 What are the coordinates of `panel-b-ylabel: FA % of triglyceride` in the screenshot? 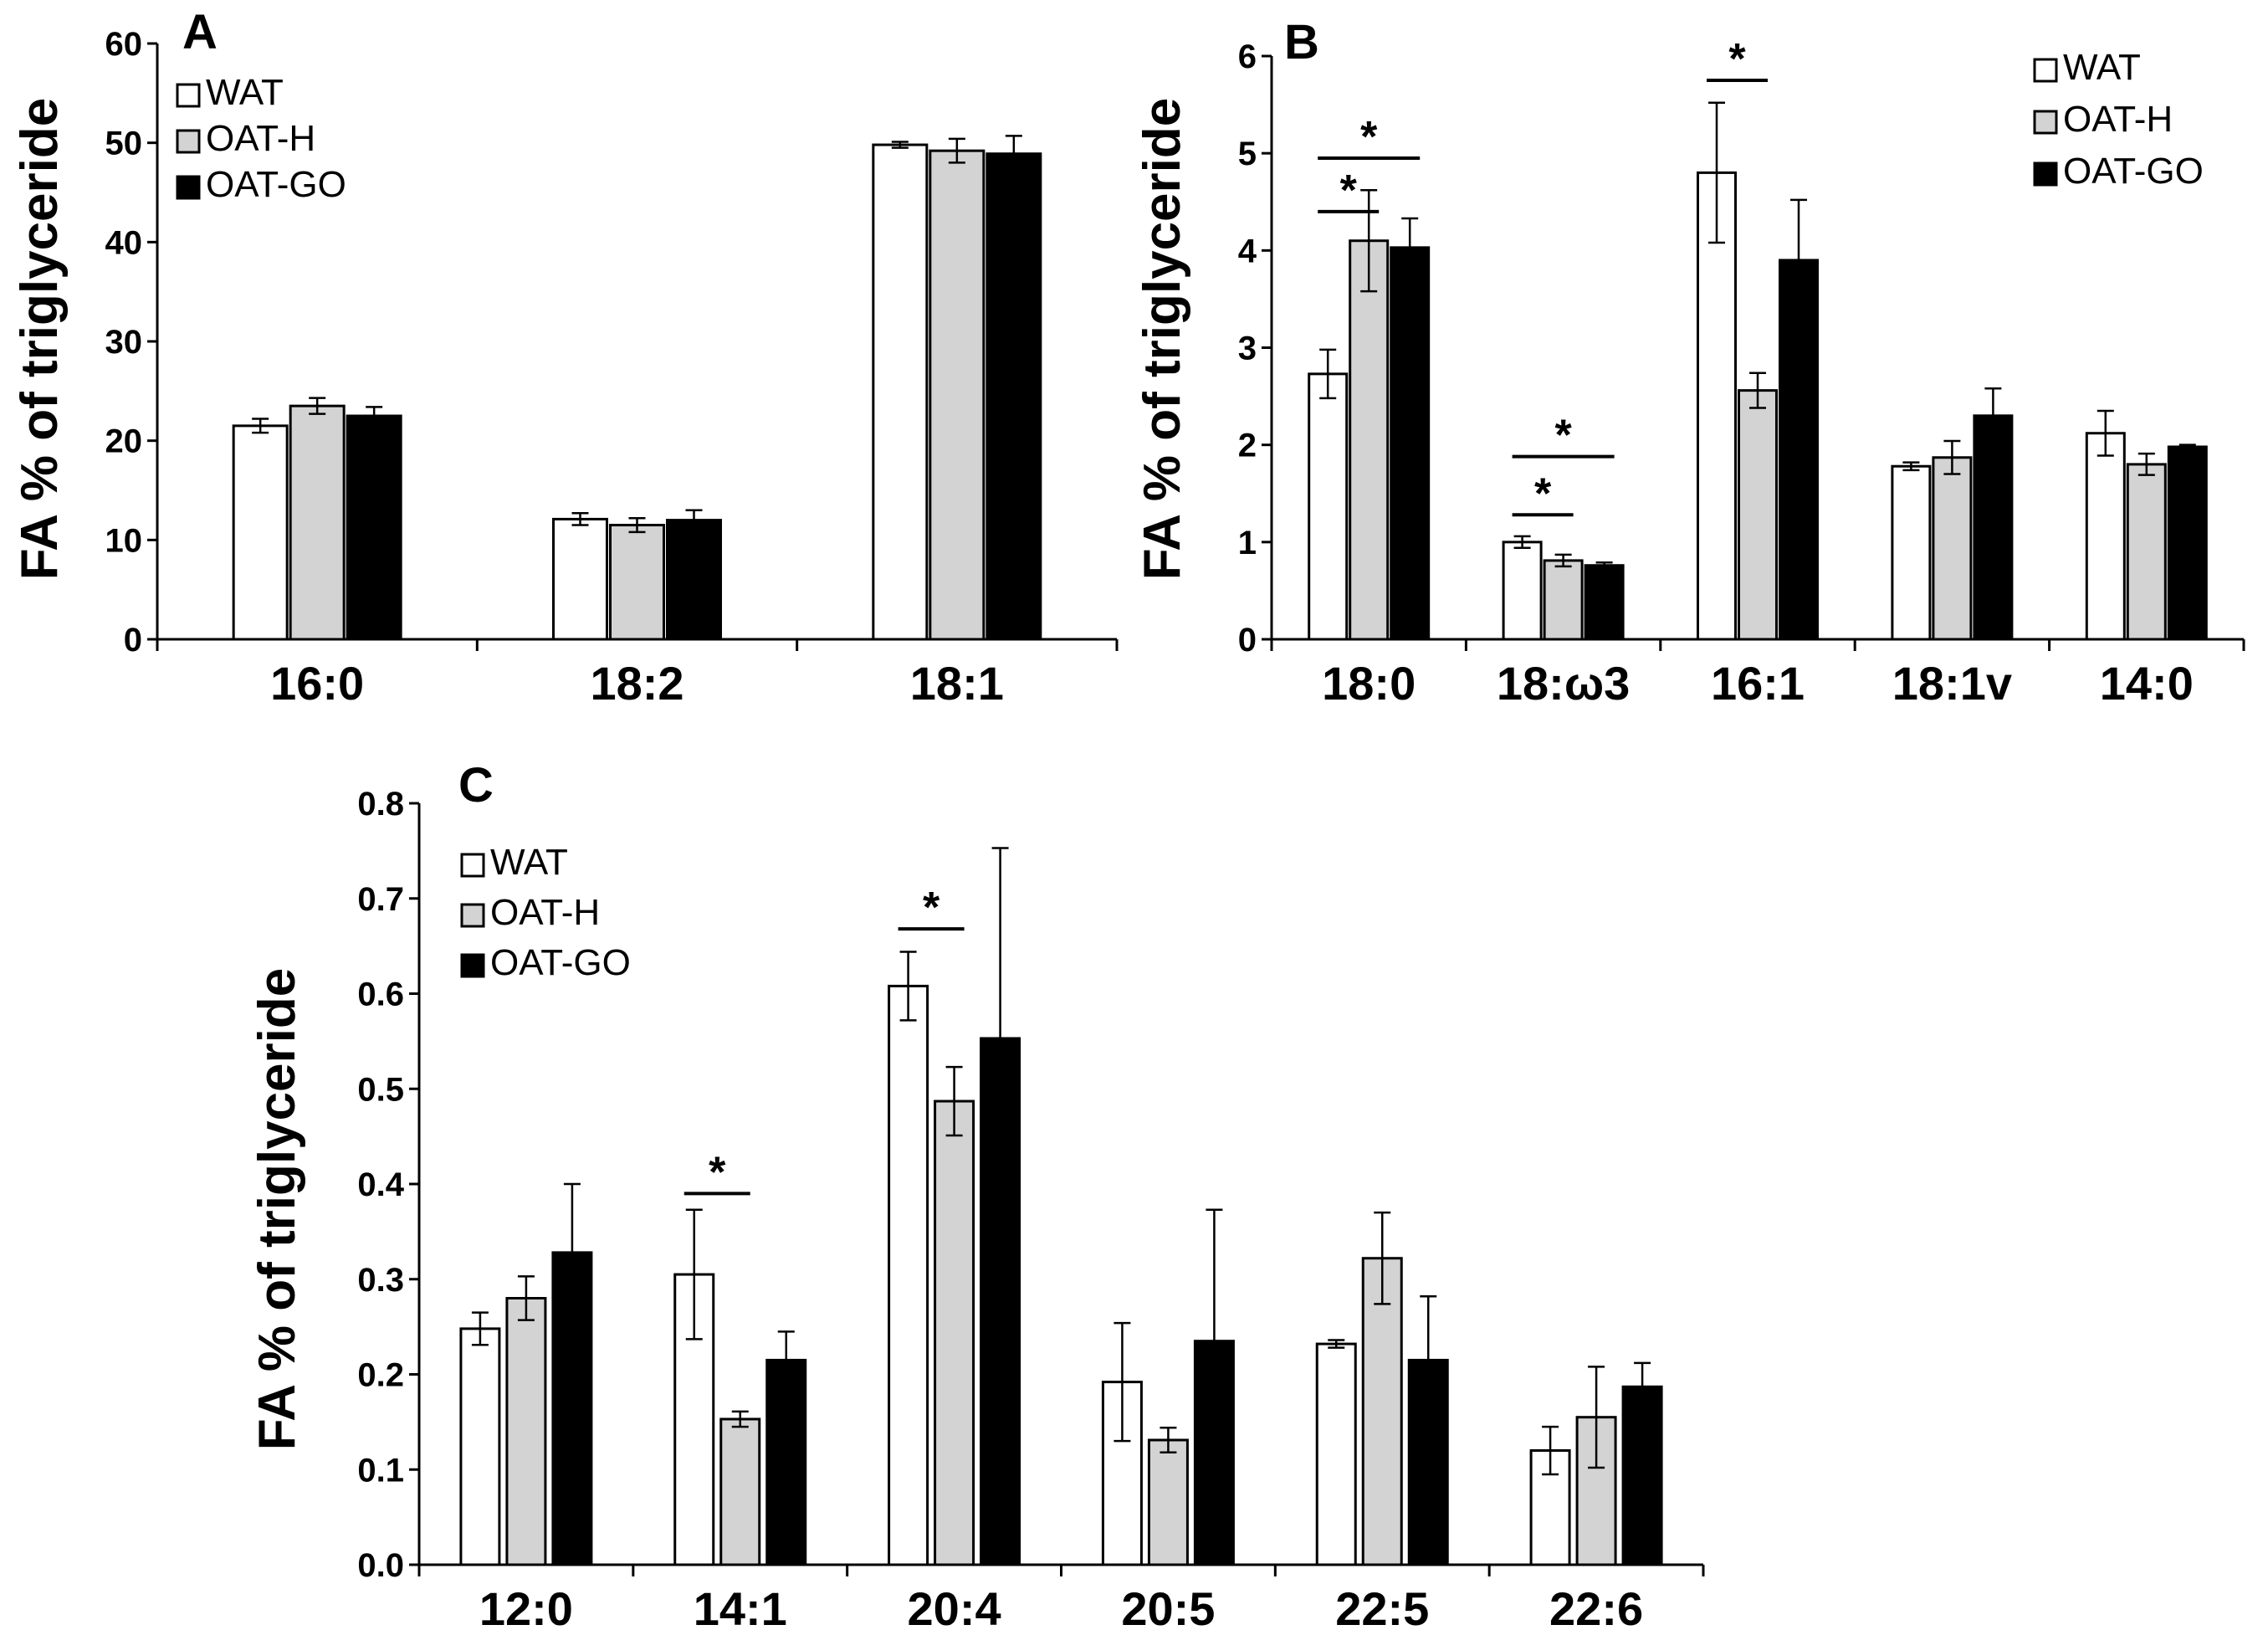 It's located at (1162, 339).